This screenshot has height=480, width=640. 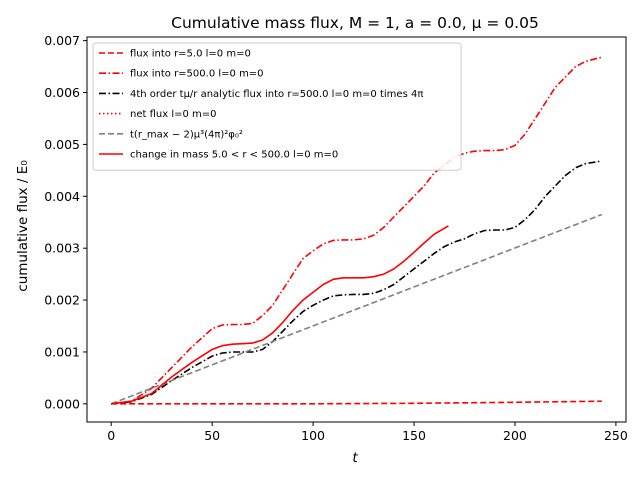 I want to click on y-tick-label: 0.006, so click(x=62, y=92).